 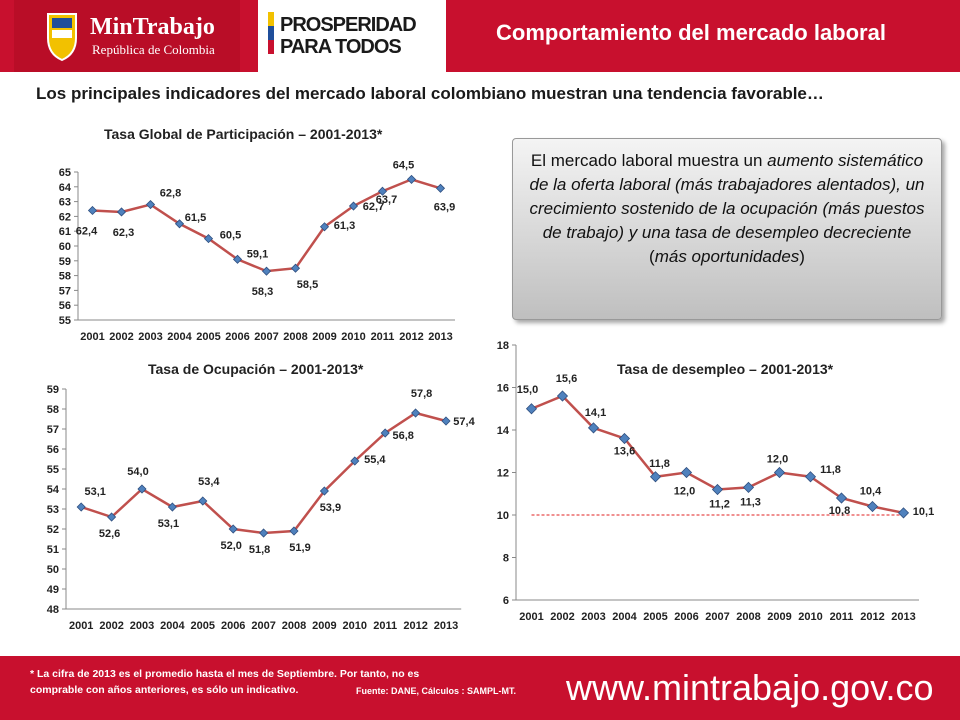 What do you see at coordinates (503, 516) in the screenshot?
I see `y-tick-label: 10` at bounding box center [503, 516].